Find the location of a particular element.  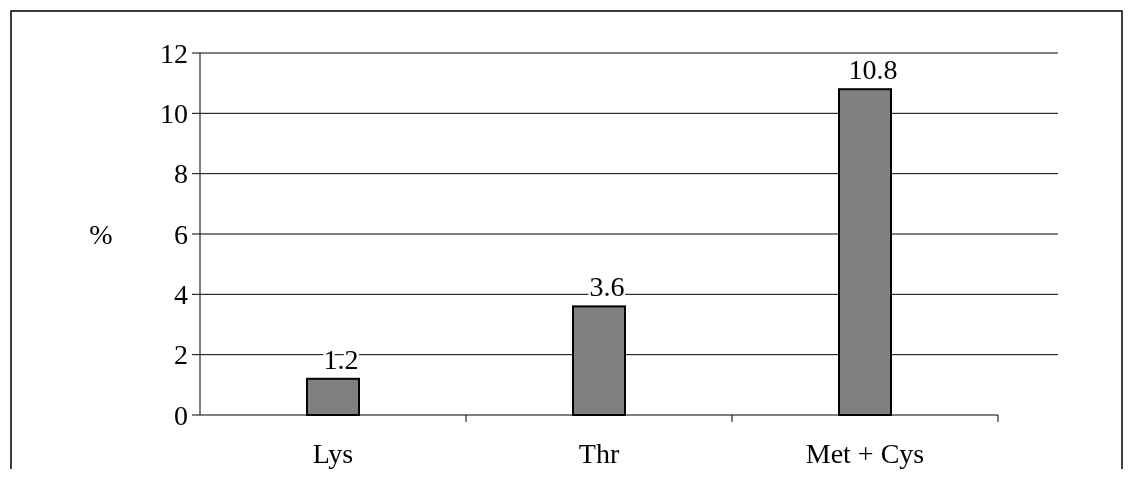

y-tick-label: 10 is located at coordinates (174, 114).